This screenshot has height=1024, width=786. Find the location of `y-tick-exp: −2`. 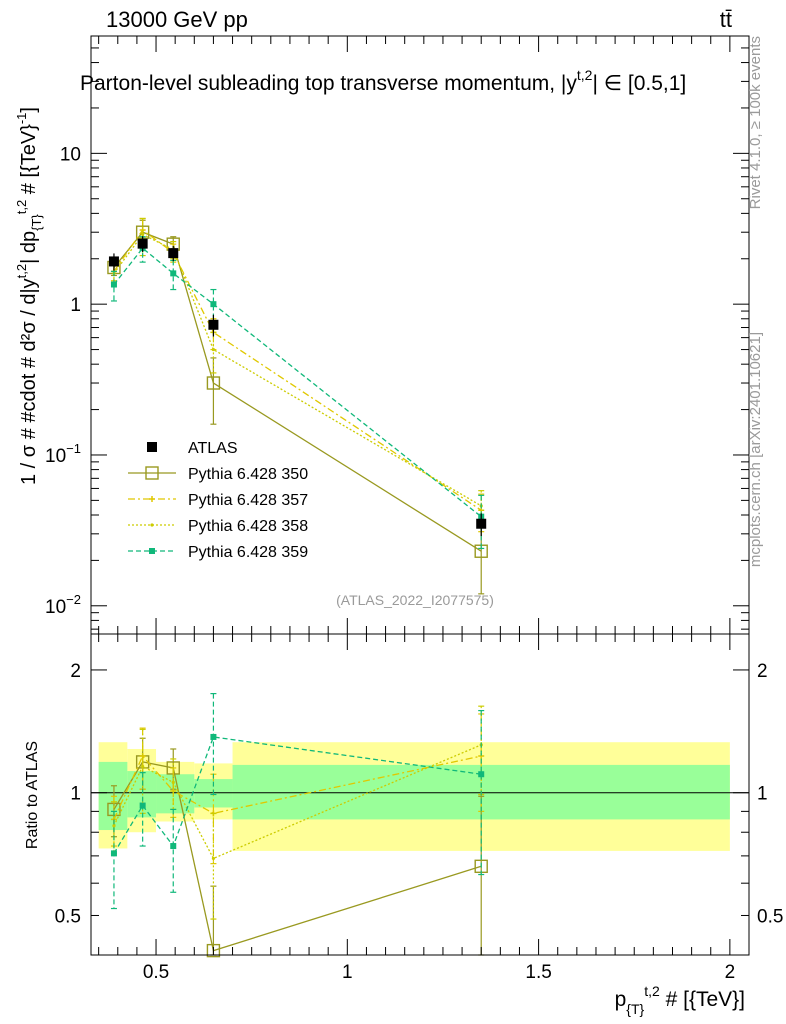

y-tick-exp: −2 is located at coordinates (73, 599).